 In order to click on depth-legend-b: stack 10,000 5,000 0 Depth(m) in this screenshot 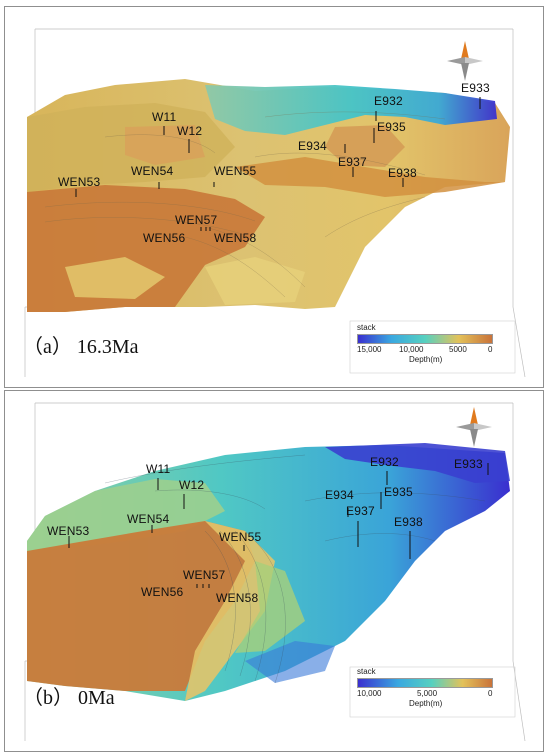, I will do `click(427, 688)`.